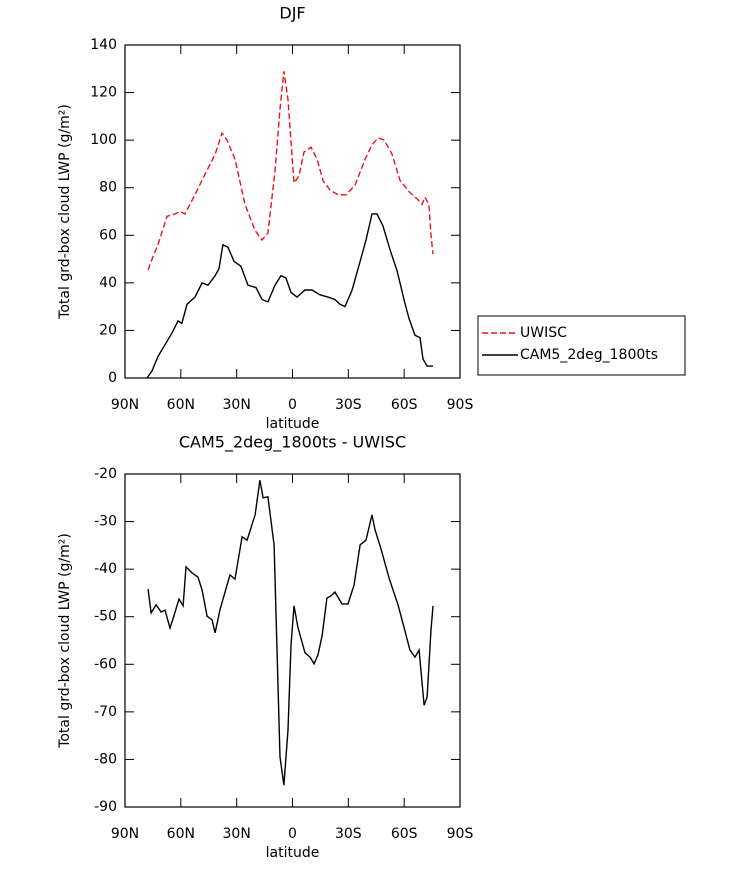 The width and height of the screenshot is (733, 870). What do you see at coordinates (103, 93) in the screenshot?
I see `y-tick-label: 120` at bounding box center [103, 93].